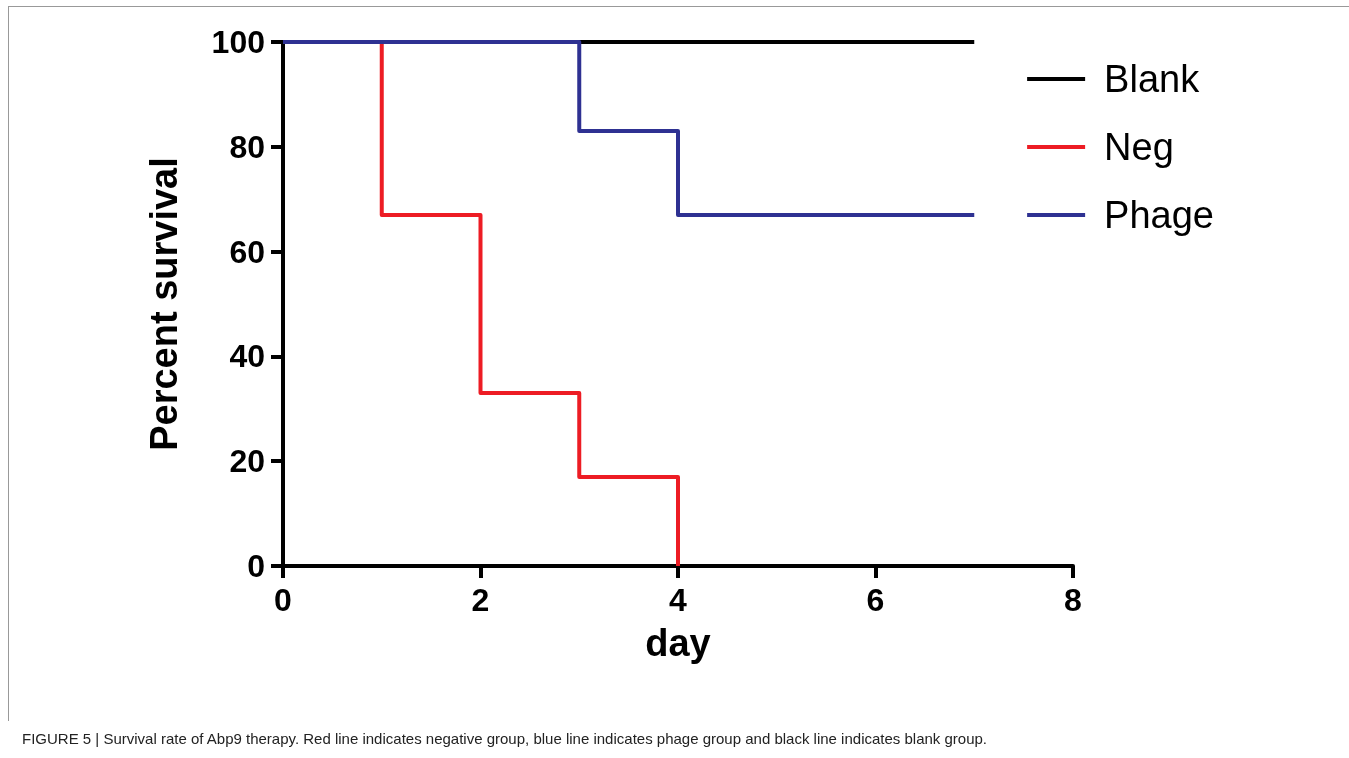 The image size is (1349, 758). What do you see at coordinates (1159, 215) in the screenshot?
I see `legend-label: Phage` at bounding box center [1159, 215].